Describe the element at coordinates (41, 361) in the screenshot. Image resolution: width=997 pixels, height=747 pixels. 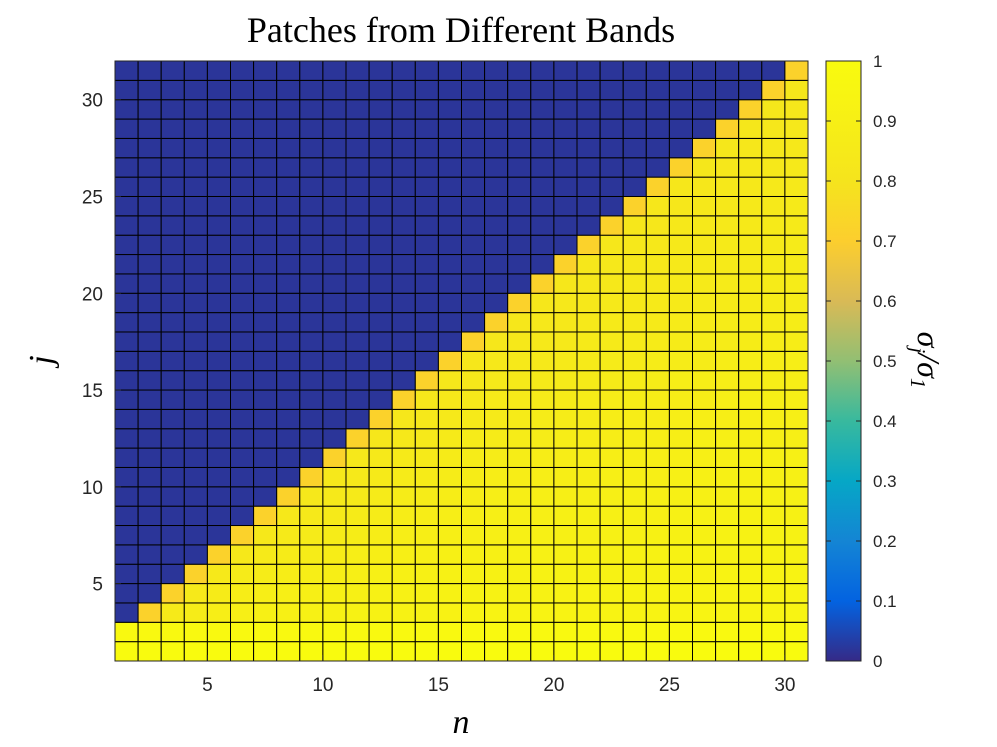
I see `y-axis-label: j` at that location.